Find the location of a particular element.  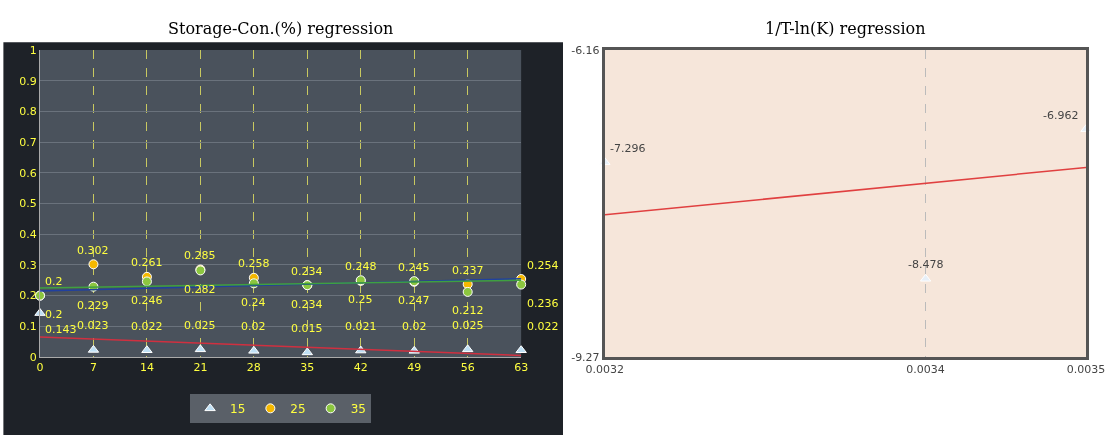

x-tick-label: 21 is located at coordinates (200, 368).